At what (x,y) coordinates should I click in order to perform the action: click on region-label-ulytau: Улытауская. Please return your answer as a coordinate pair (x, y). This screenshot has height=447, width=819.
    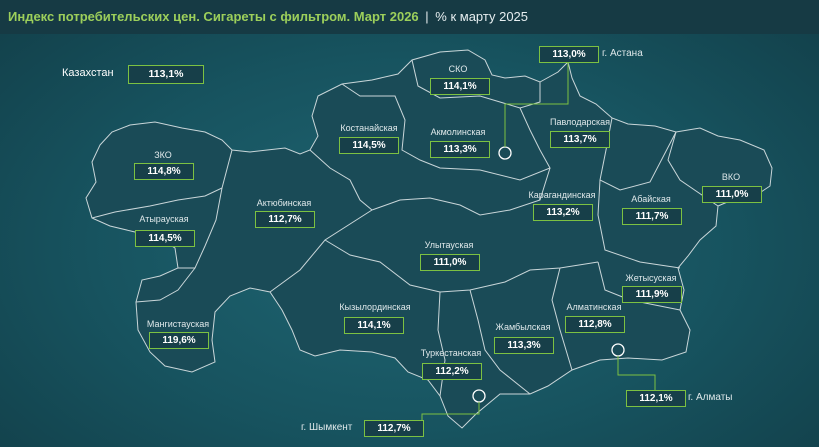
    Looking at the image, I should click on (449, 245).